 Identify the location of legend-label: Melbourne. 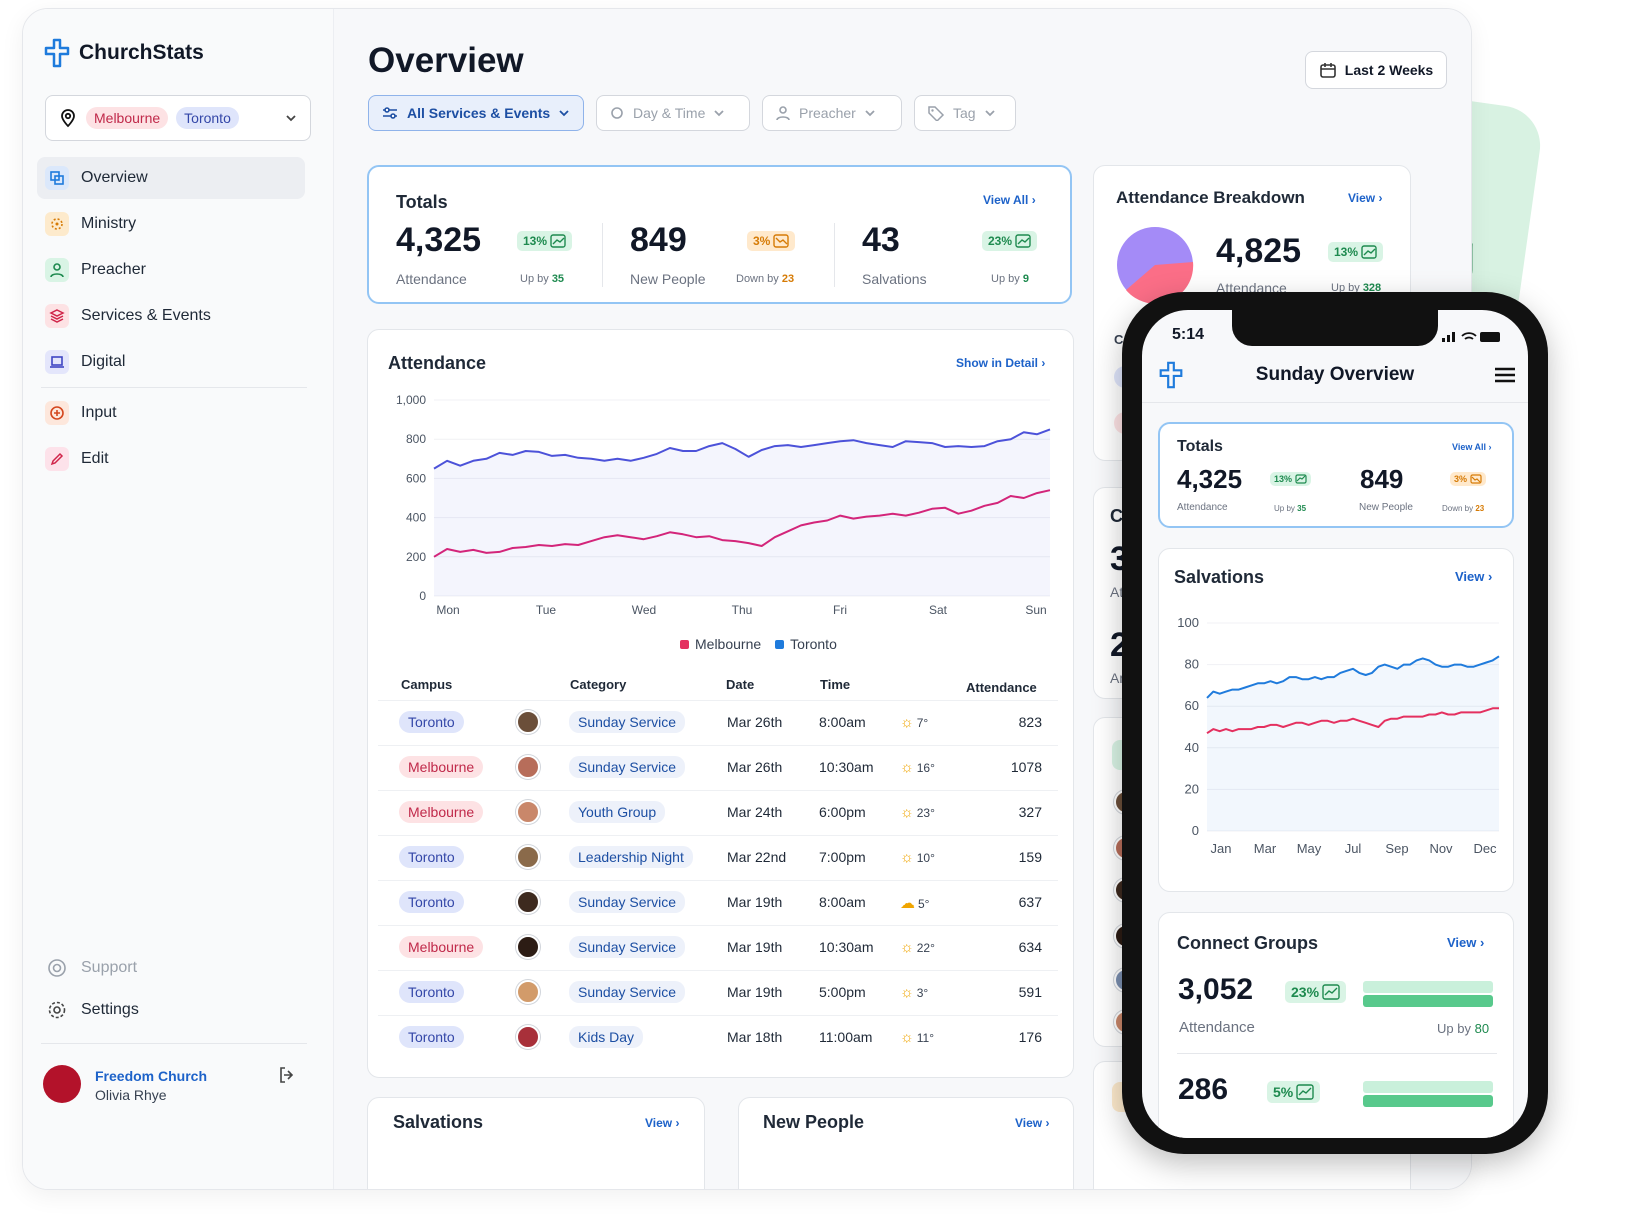
(728, 644).